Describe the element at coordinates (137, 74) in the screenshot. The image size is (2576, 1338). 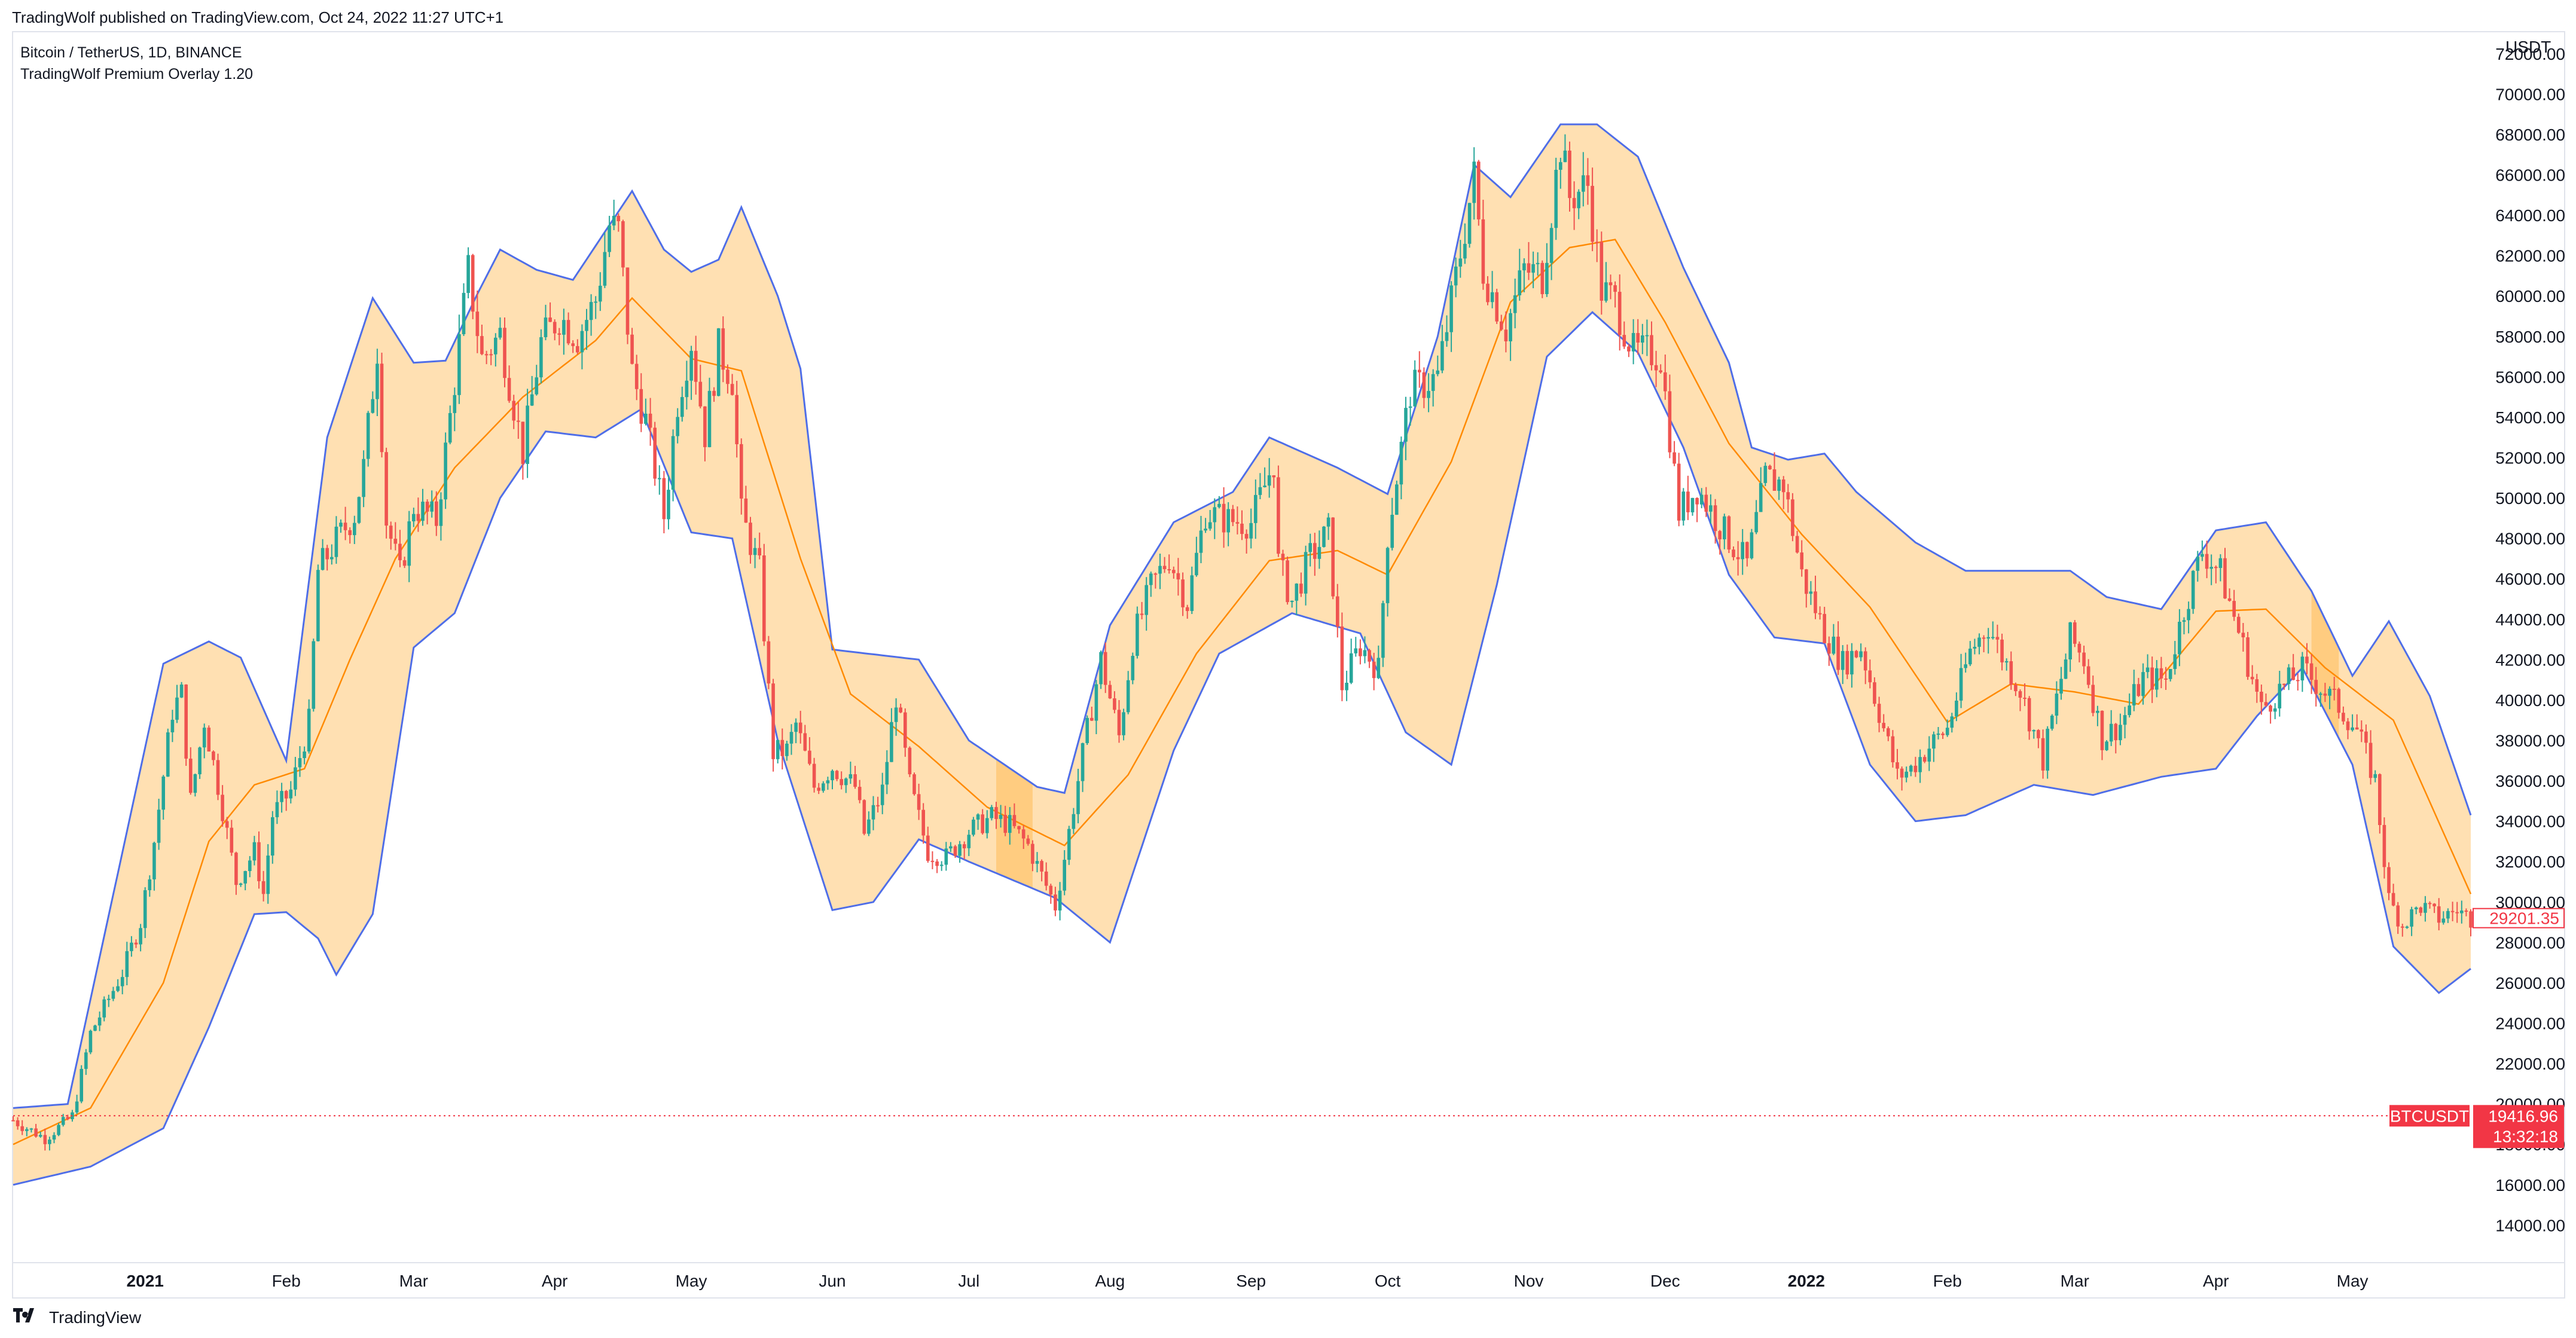
I see `indicator-title: TradingWolf Premium Overlay 1.20` at that location.